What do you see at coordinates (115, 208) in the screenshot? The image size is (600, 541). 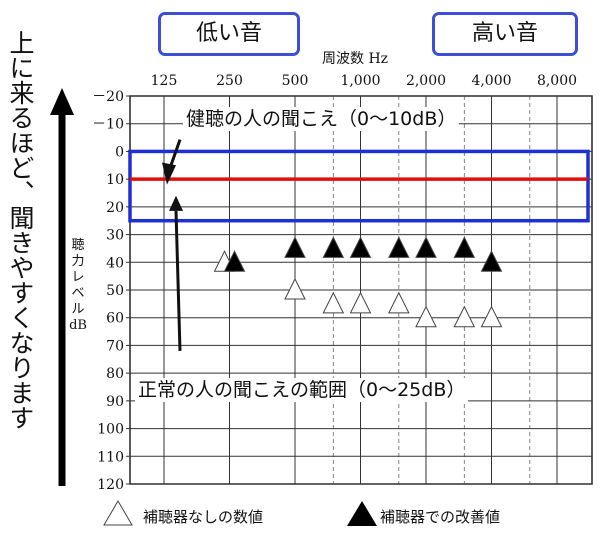 I see `y-tick-label: 20` at bounding box center [115, 208].